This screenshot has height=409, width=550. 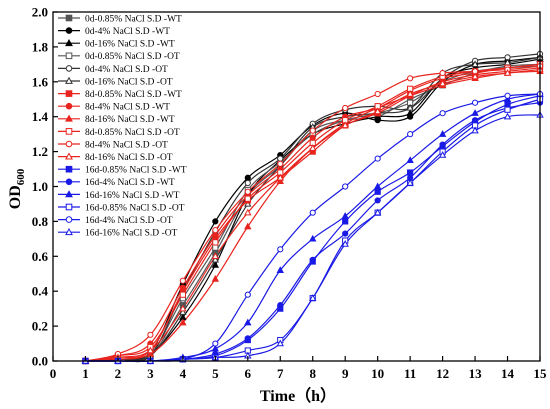 What do you see at coordinates (131, 234) in the screenshot?
I see `legend-label: 16d-16% NaCl S.D -OT` at bounding box center [131, 234].